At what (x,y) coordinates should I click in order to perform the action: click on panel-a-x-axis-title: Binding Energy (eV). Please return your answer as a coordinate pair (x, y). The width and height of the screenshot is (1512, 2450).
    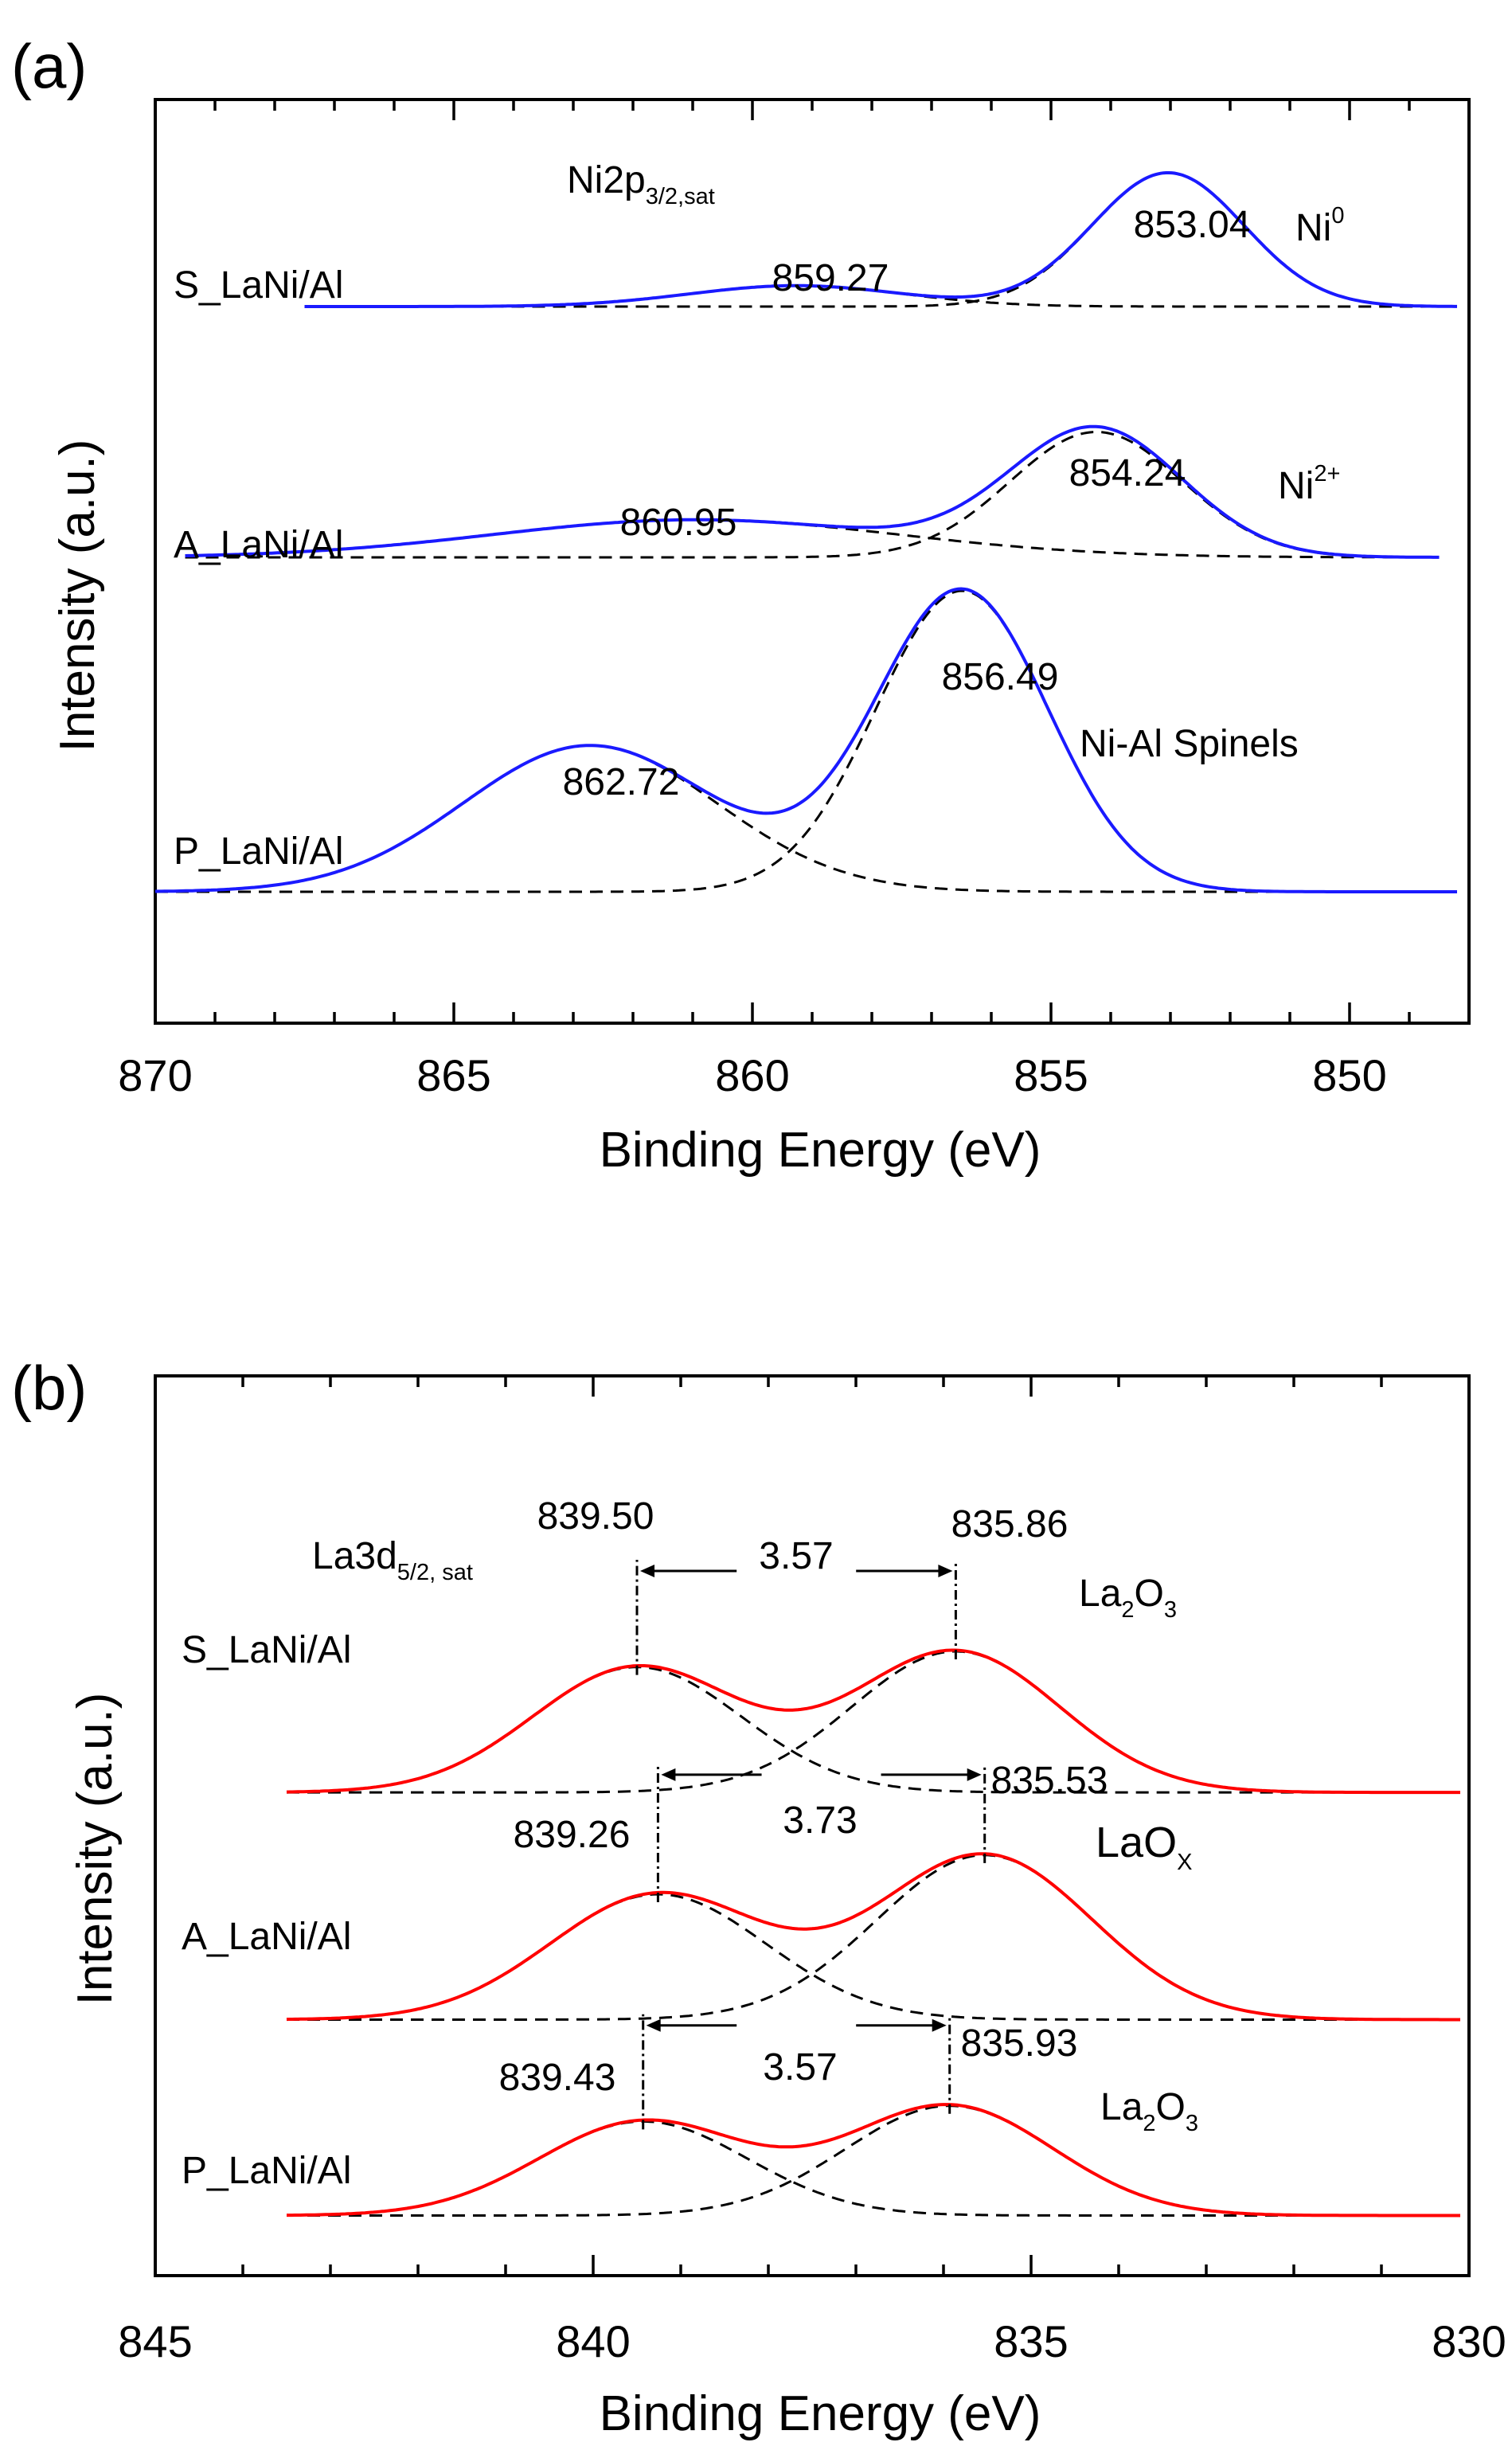
    Looking at the image, I should click on (820, 1150).